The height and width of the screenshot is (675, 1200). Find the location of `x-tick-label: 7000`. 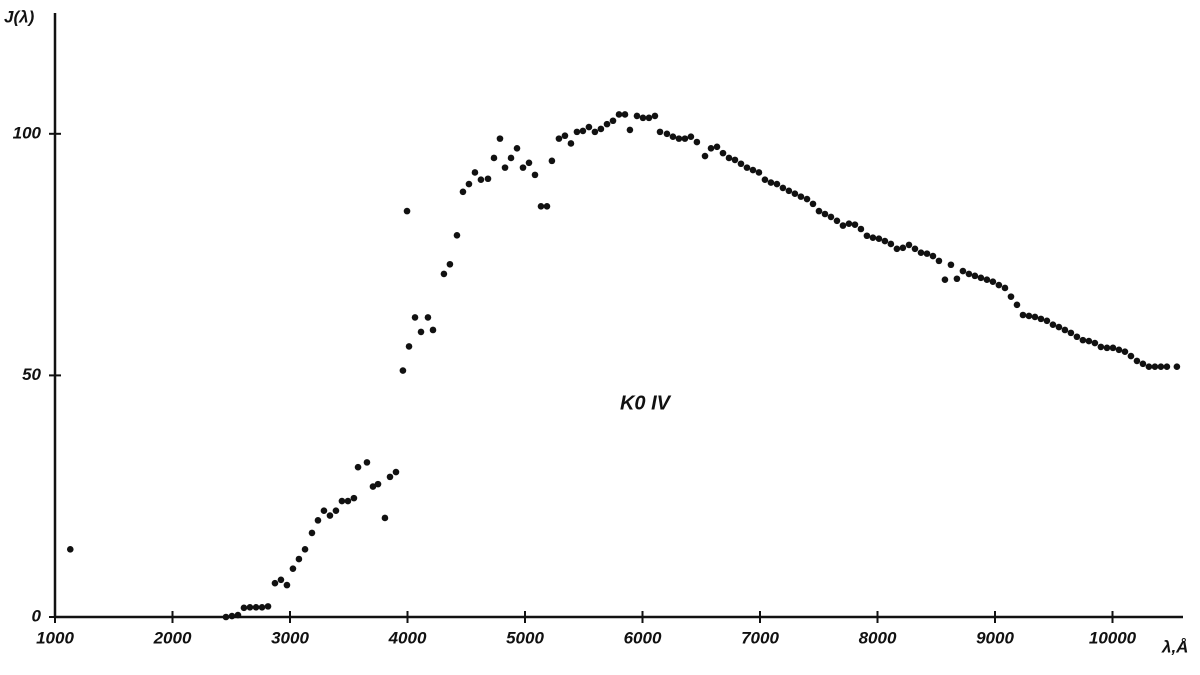

x-tick-label: 7000 is located at coordinates (760, 637).